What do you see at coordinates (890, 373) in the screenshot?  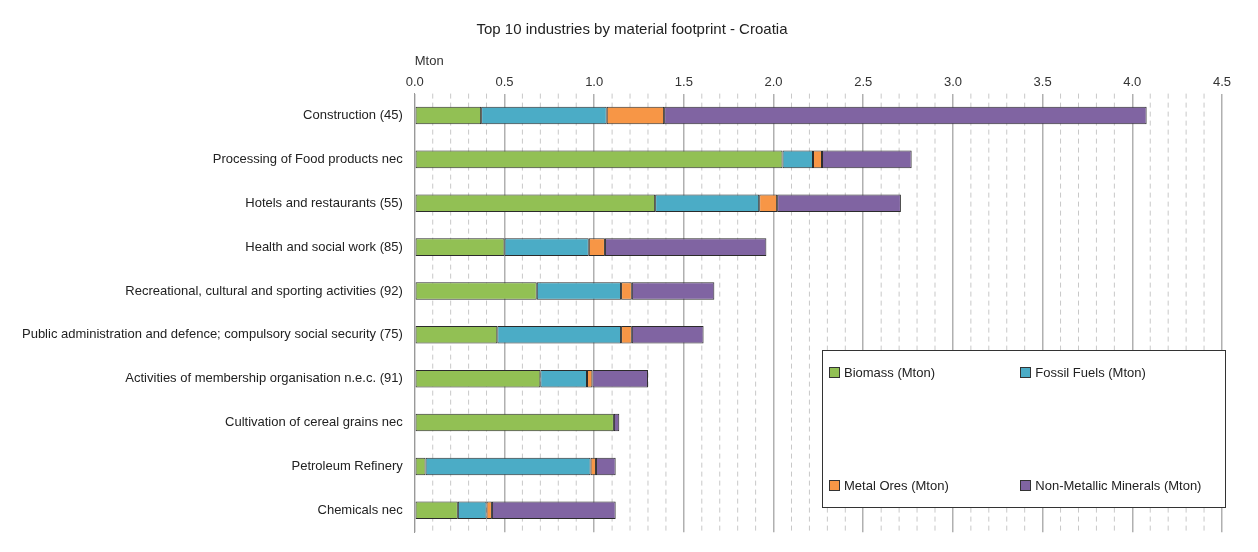 I see `legend-label: Biomass (Mton)` at bounding box center [890, 373].